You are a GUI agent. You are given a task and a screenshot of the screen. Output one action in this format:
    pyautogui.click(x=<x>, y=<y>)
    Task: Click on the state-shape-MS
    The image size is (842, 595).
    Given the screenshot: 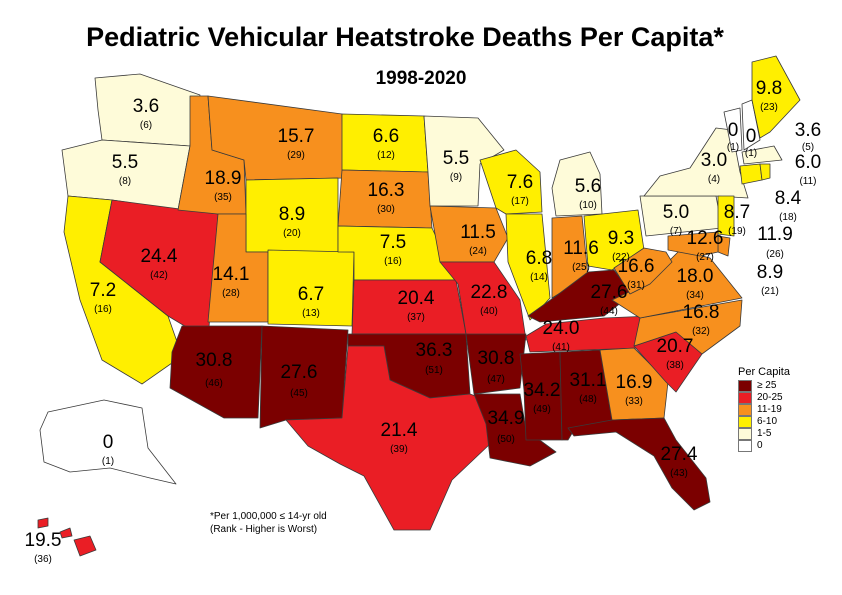 What is the action you would take?
    pyautogui.click(x=541, y=396)
    